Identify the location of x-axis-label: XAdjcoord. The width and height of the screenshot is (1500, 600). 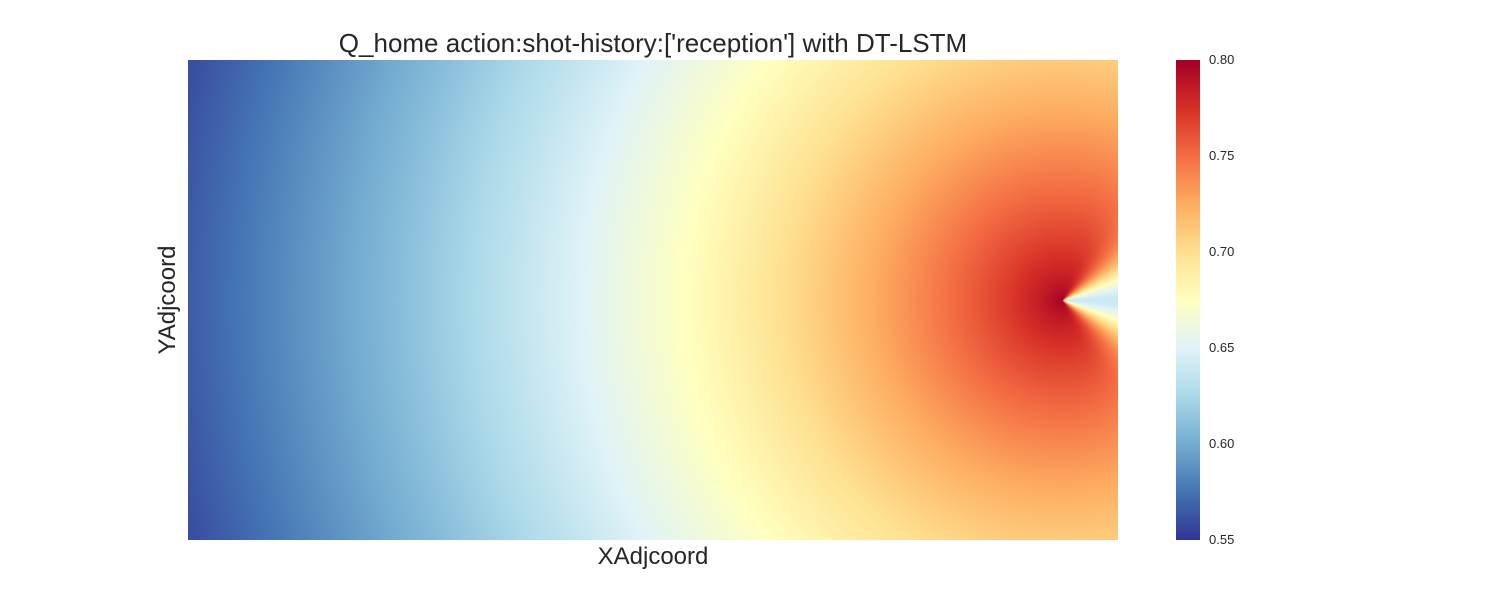
(653, 556).